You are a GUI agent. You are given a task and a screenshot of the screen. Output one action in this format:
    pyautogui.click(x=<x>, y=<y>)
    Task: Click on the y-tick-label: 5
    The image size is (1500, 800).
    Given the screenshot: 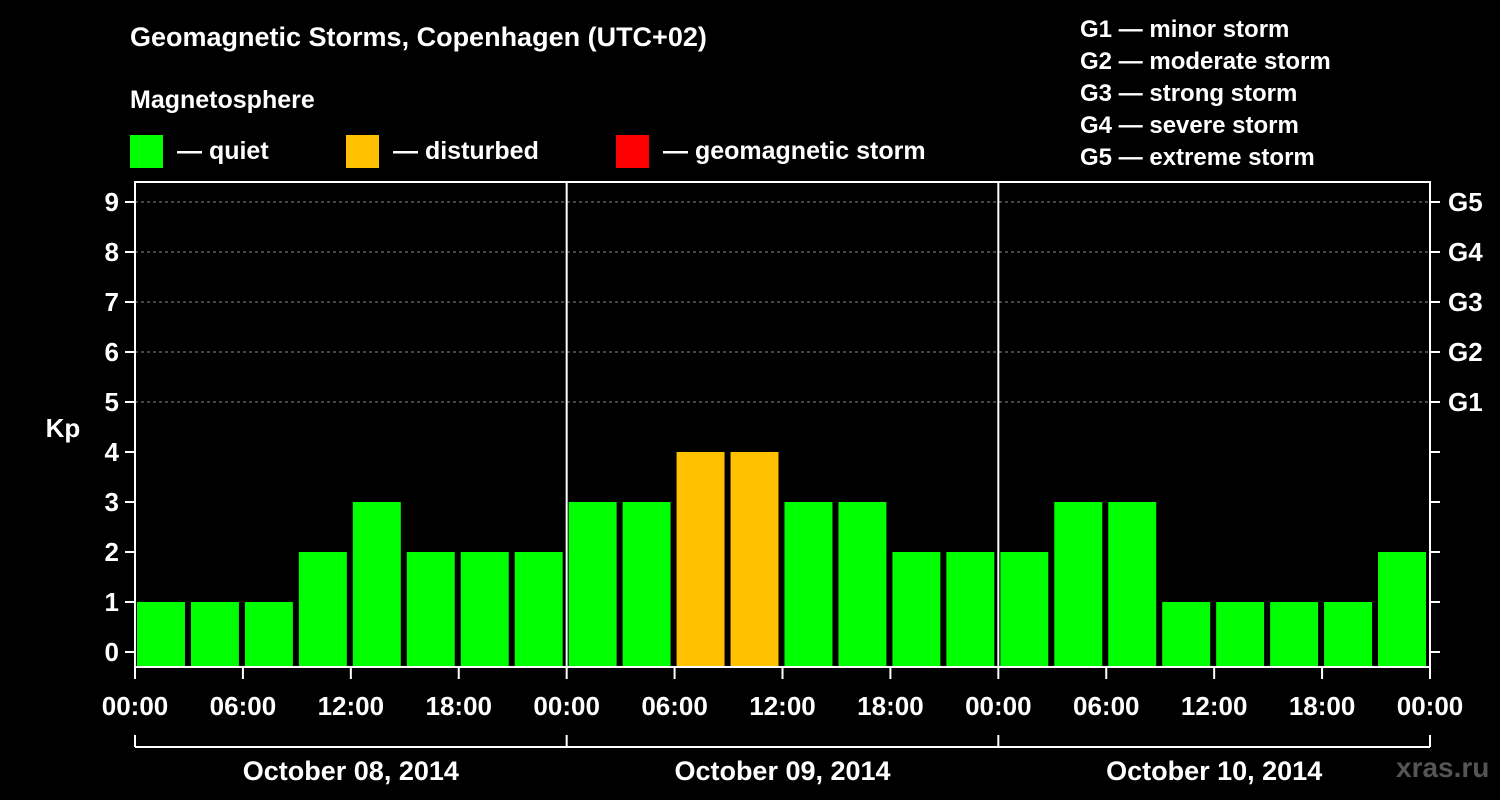 What is the action you would take?
    pyautogui.click(x=112, y=402)
    